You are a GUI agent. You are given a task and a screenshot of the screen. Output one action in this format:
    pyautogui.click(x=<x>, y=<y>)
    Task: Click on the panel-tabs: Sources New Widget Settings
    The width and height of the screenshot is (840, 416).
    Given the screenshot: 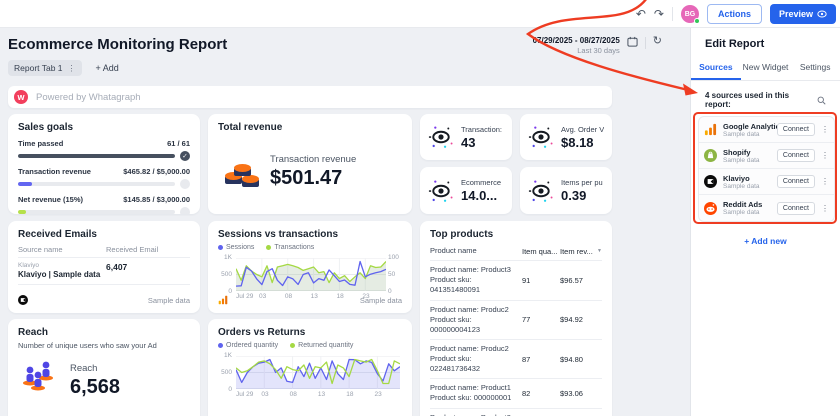 What is the action you would take?
    pyautogui.click(x=765, y=71)
    